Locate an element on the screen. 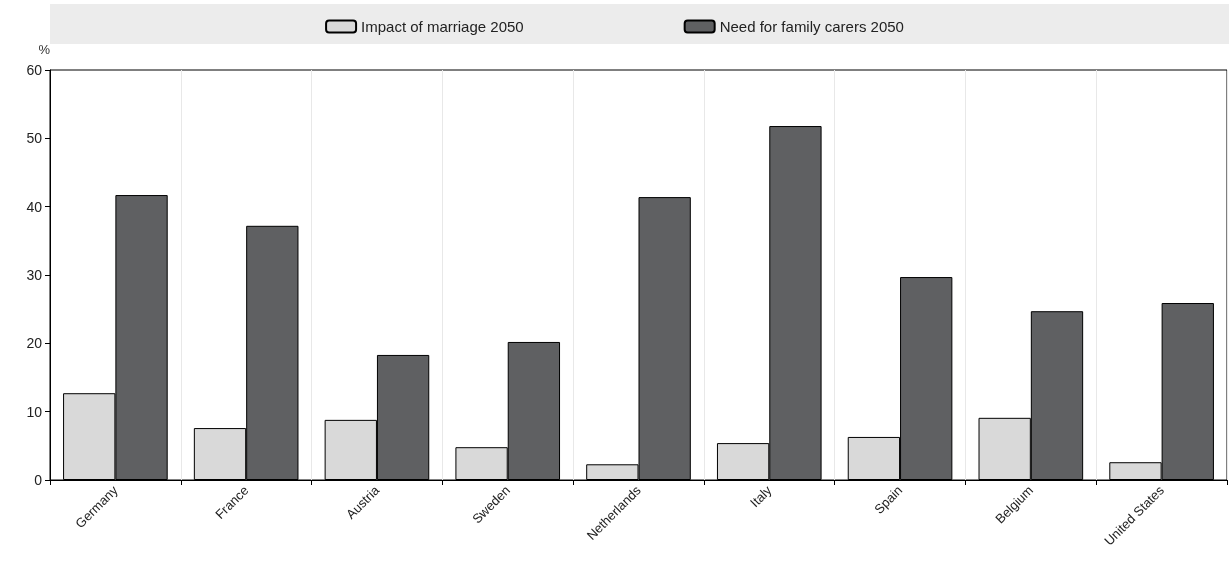  y-axis-title: % is located at coordinates (44, 49).